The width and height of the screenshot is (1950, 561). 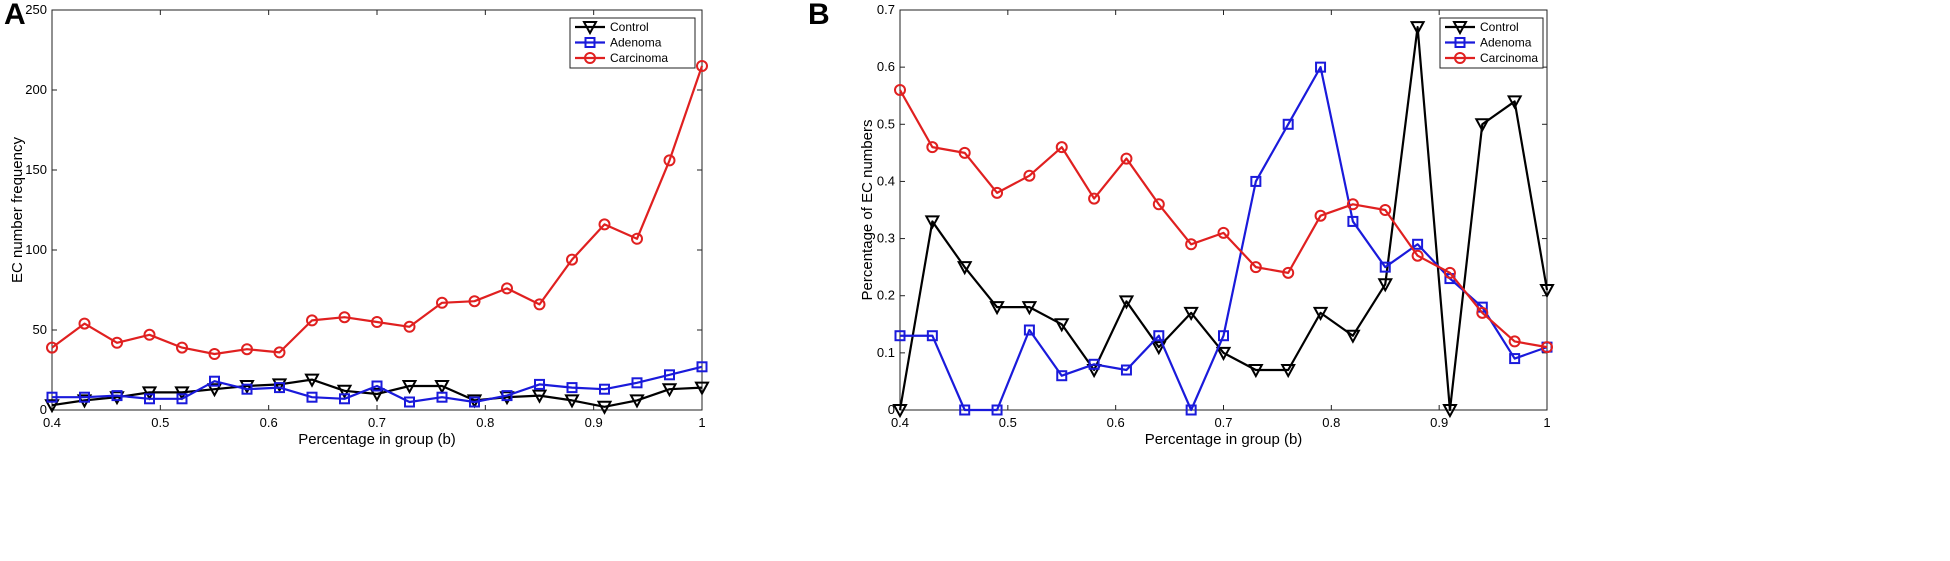 I want to click on panel-b-x-tick-label: 0.9, so click(x=1439, y=422).